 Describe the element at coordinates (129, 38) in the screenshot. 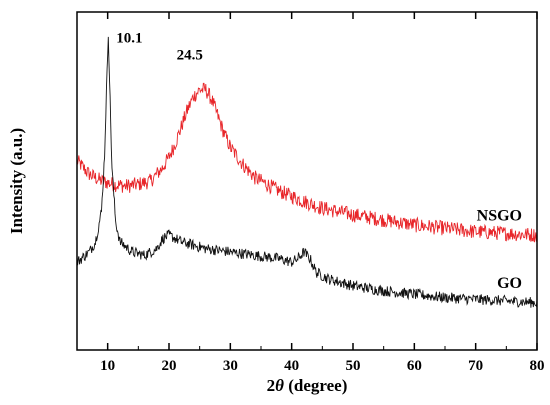

I see `peak-label: 10.1` at that location.